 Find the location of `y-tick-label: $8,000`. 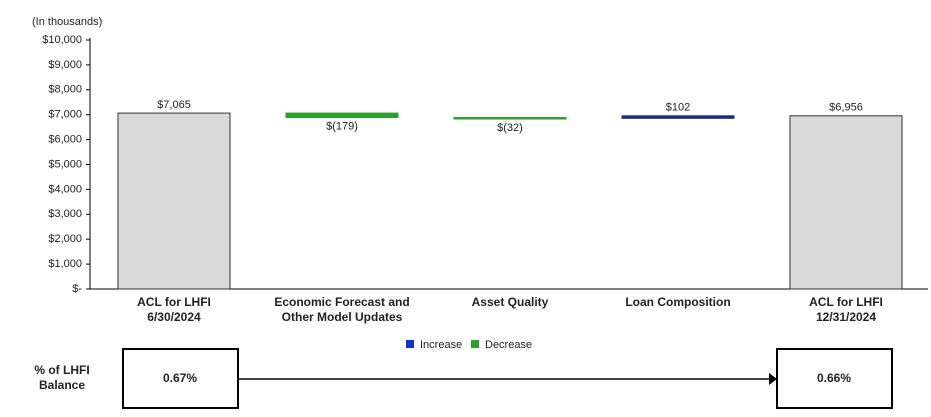

y-tick-label: $8,000 is located at coordinates (65, 90).